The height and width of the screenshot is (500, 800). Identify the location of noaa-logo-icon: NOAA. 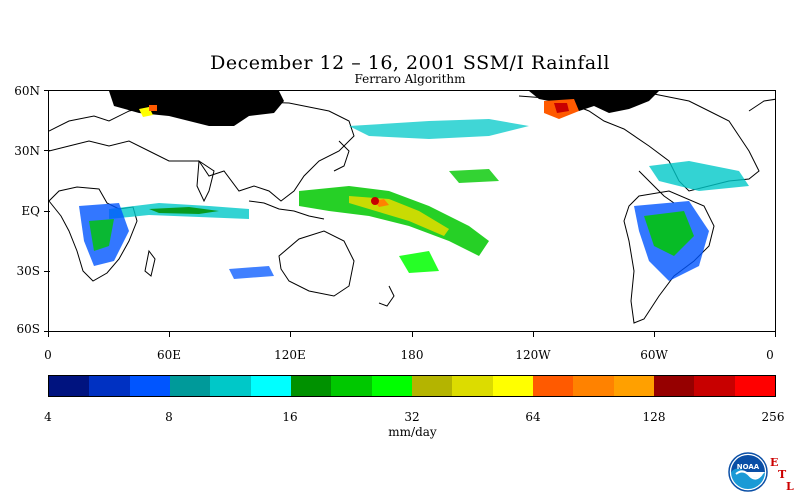
(748, 472).